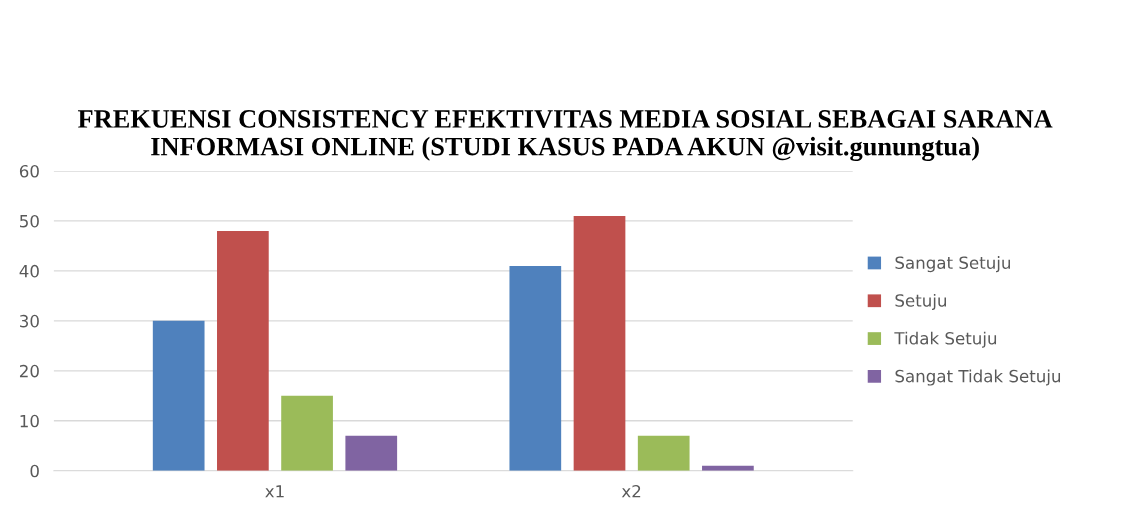 This screenshot has width=1122, height=526. What do you see at coordinates (29, 321) in the screenshot?
I see `y-tick-label: 30` at bounding box center [29, 321].